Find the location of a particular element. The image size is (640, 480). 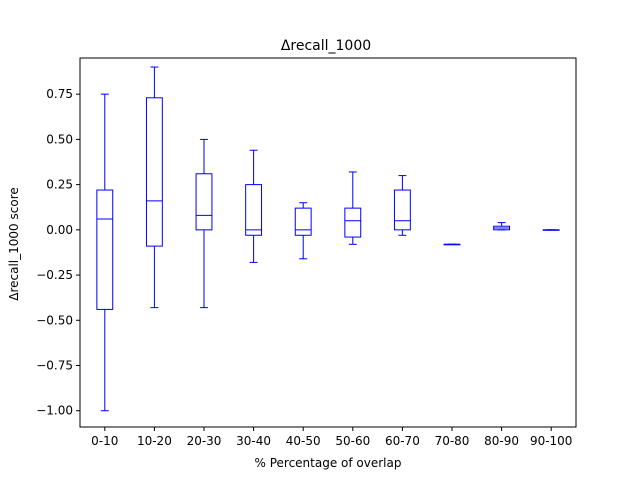

y-tick-label: −1.00 is located at coordinates (54, 411).